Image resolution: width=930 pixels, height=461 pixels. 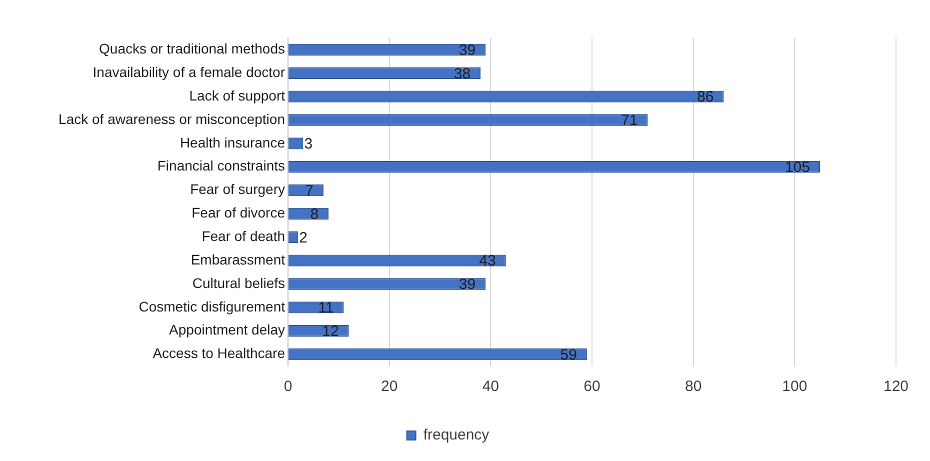 I want to click on x-tick-label: 20, so click(x=389, y=387).